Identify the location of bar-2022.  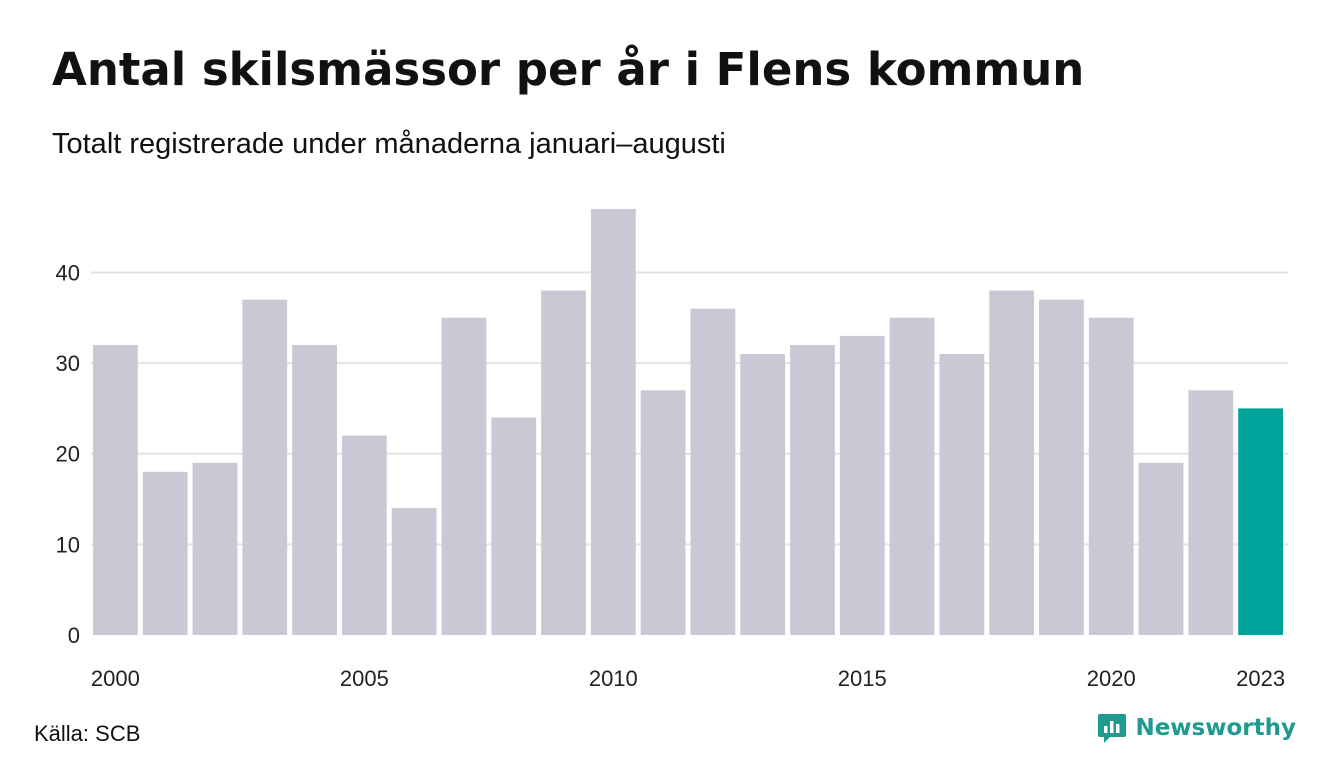
(1211, 512).